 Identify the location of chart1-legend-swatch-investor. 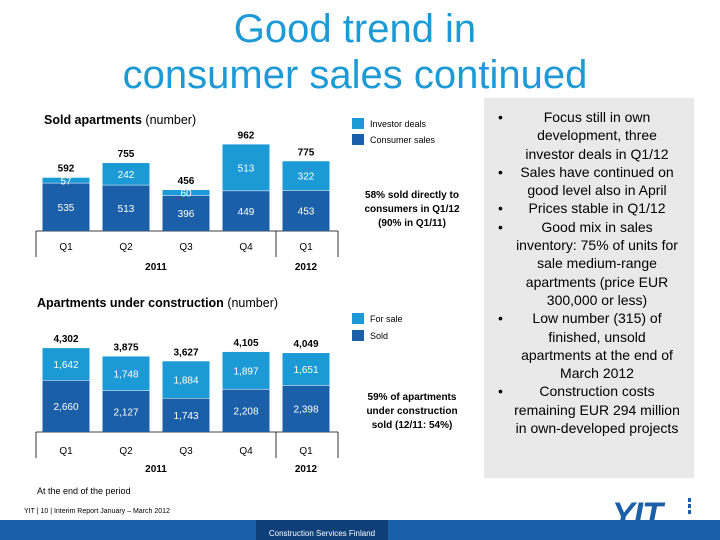
(358, 123).